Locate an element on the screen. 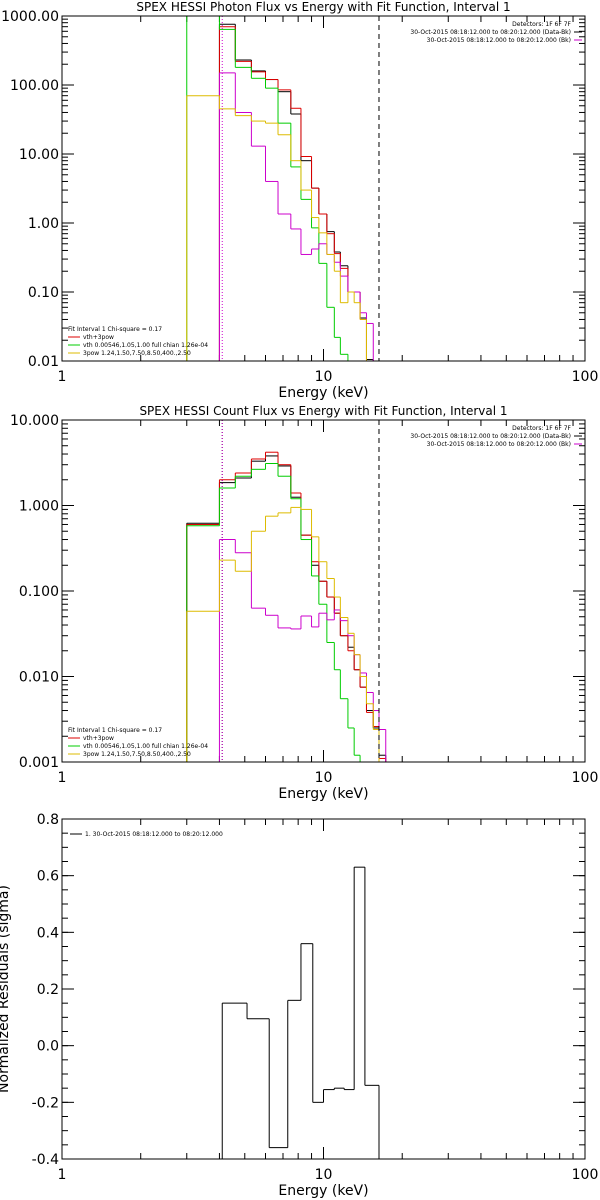  y-tick-label: 1000.00 is located at coordinates (30, 17).